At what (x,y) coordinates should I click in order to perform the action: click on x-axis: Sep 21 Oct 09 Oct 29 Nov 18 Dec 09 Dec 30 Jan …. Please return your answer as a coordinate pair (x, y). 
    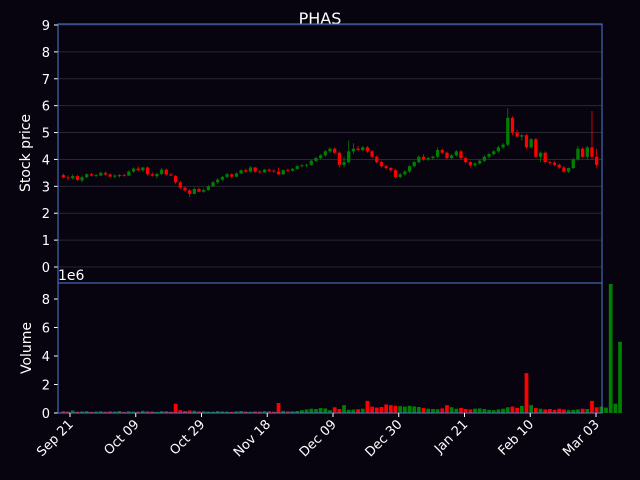
    Looking at the image, I should click on (318, 436).